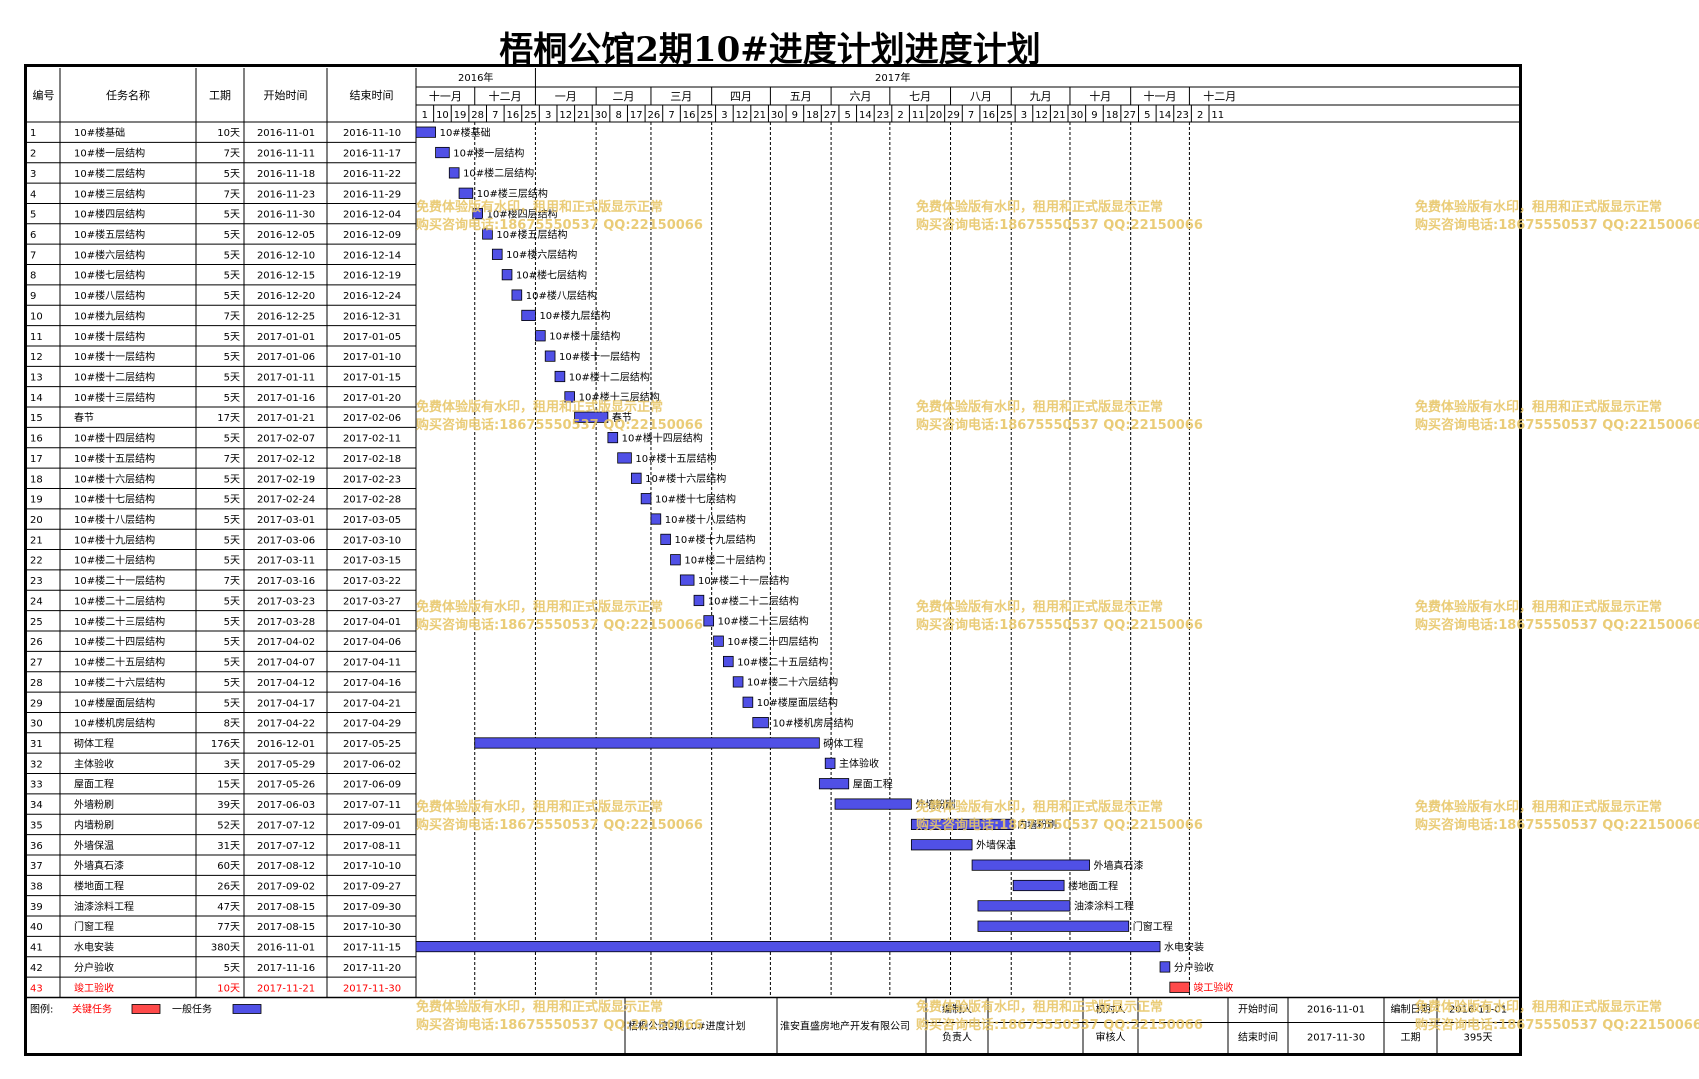 Image resolution: width=1699 pixels, height=1079 pixels. What do you see at coordinates (114, 377) in the screenshot?
I see `task-name: 10#楼十二层结构` at bounding box center [114, 377].